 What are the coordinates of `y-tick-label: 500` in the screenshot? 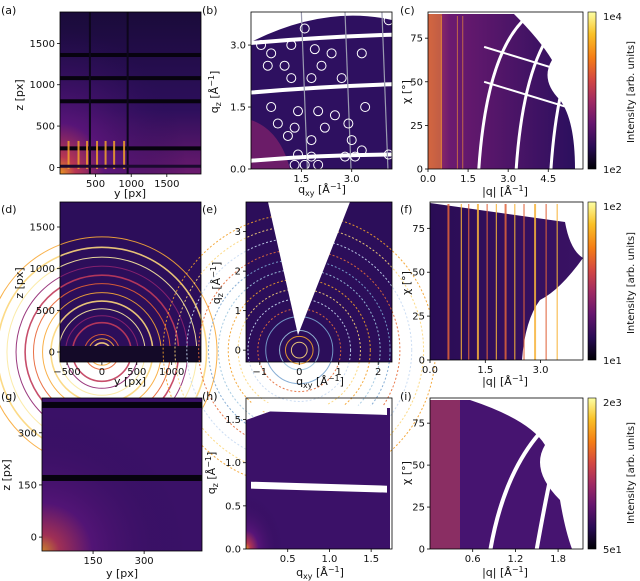 It's located at (45, 311).